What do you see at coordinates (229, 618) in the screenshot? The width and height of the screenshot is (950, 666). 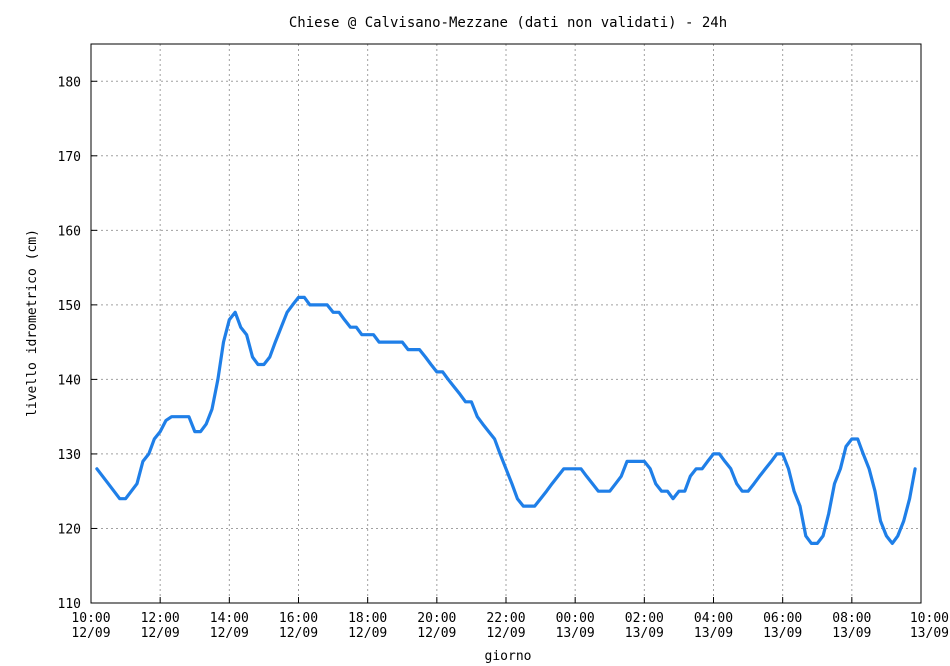 I see `x-tick-time-label: 14:00` at bounding box center [229, 618].